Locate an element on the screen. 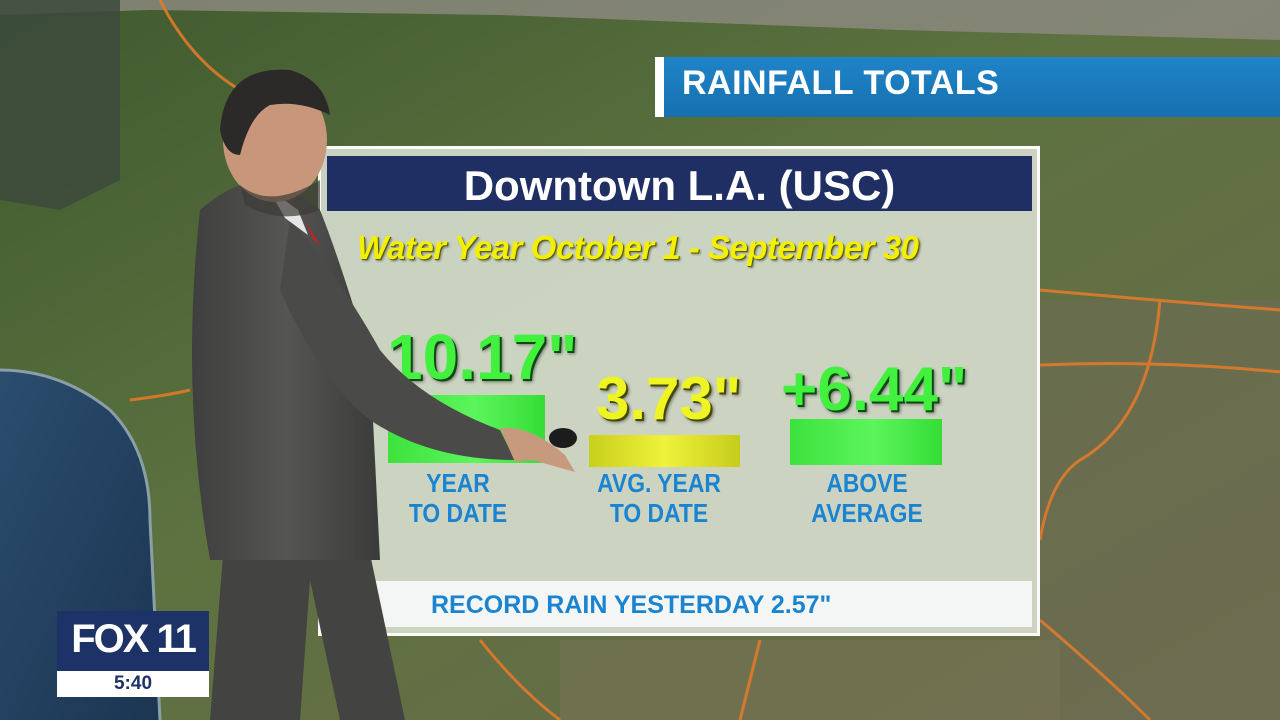  water-year-subtitle: Water Year October 1 - September 30 is located at coordinates (638, 247).